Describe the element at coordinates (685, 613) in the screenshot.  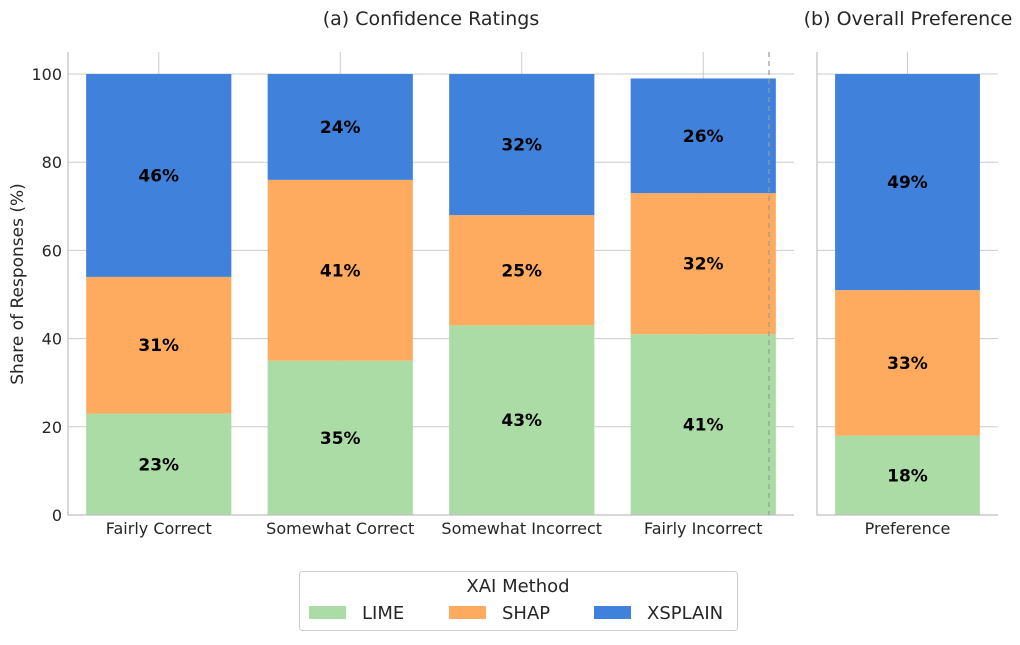
I see `legend-label: XSPLAIN` at that location.